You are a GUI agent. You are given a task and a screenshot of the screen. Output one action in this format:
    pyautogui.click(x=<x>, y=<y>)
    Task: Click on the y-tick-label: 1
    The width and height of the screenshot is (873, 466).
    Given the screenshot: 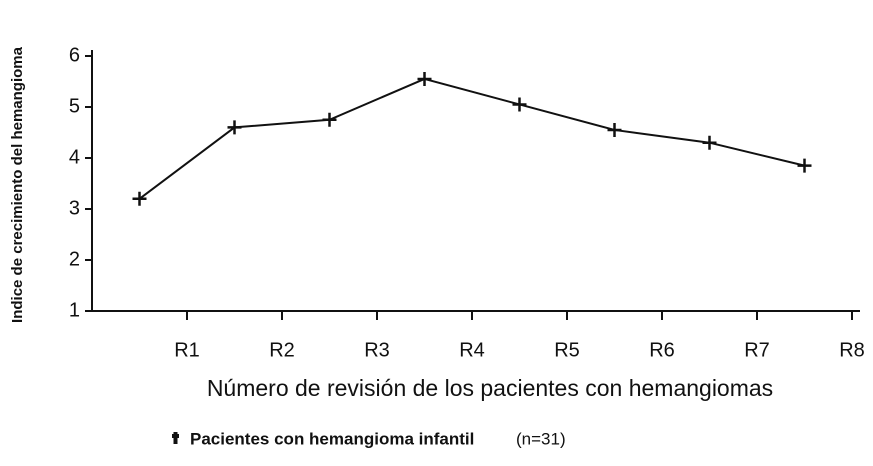 What is the action you would take?
    pyautogui.click(x=74, y=310)
    